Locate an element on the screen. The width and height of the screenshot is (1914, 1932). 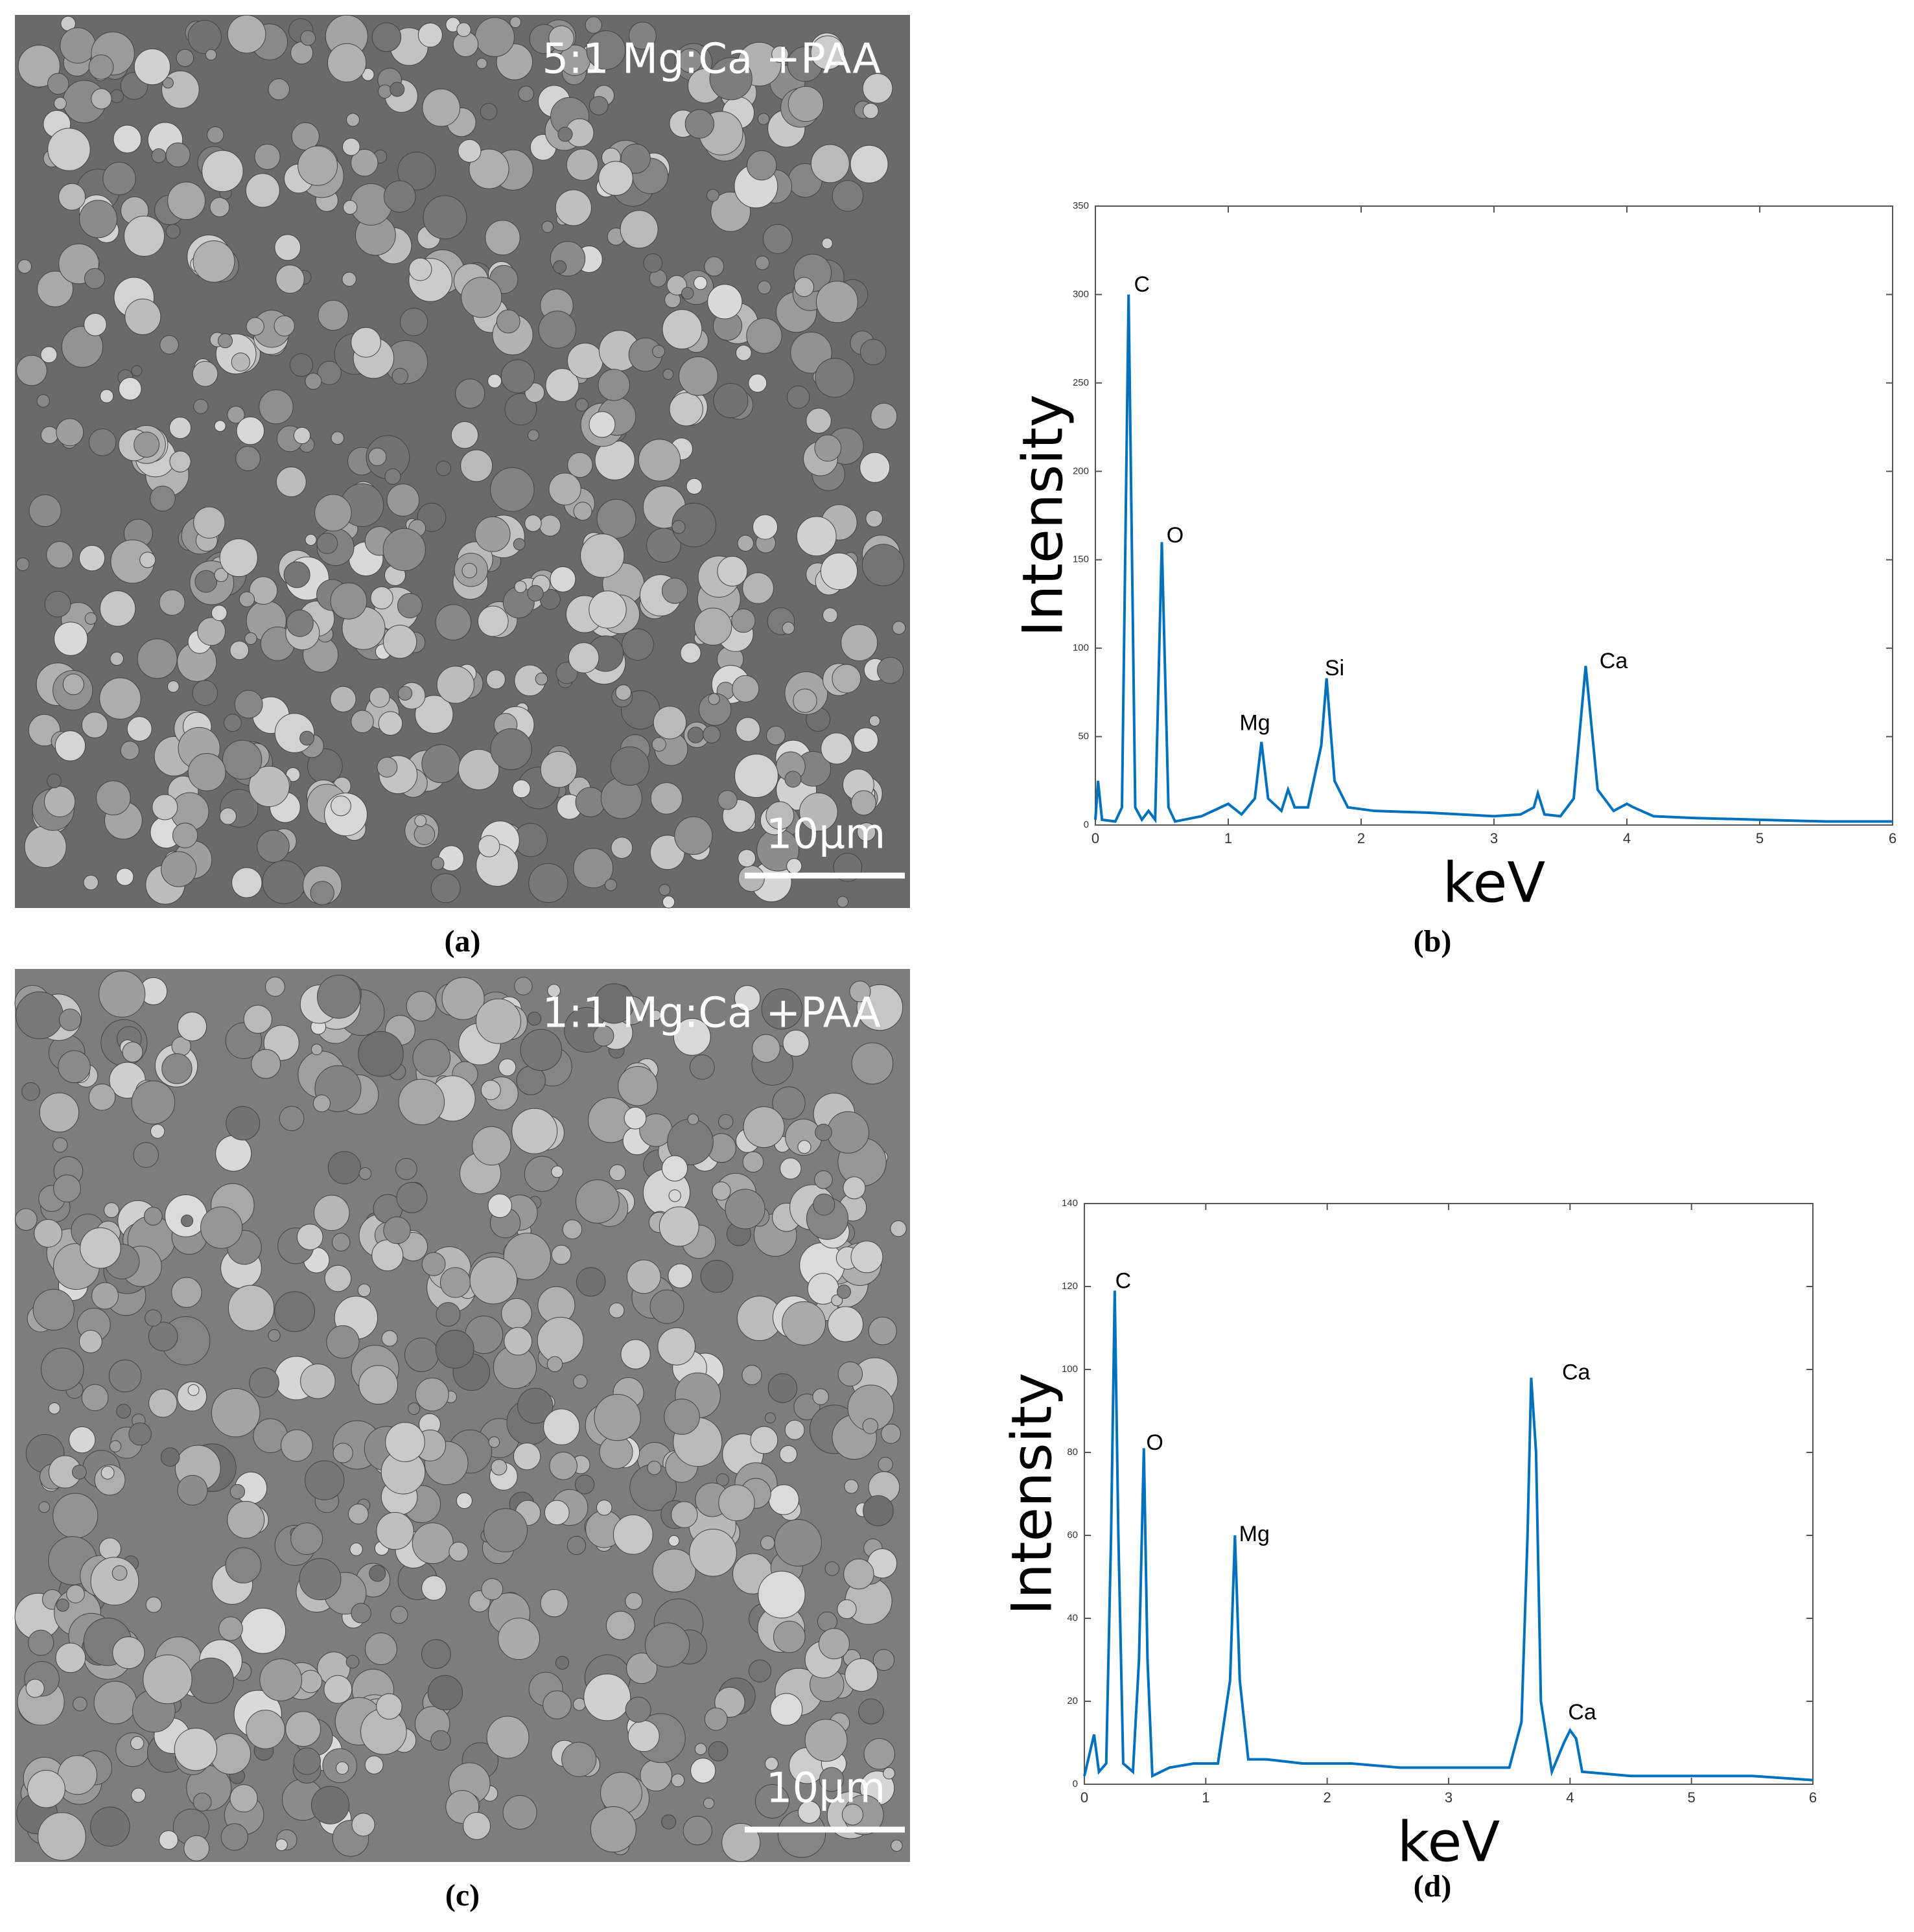
x-tick-label: 6 is located at coordinates (1893, 838).